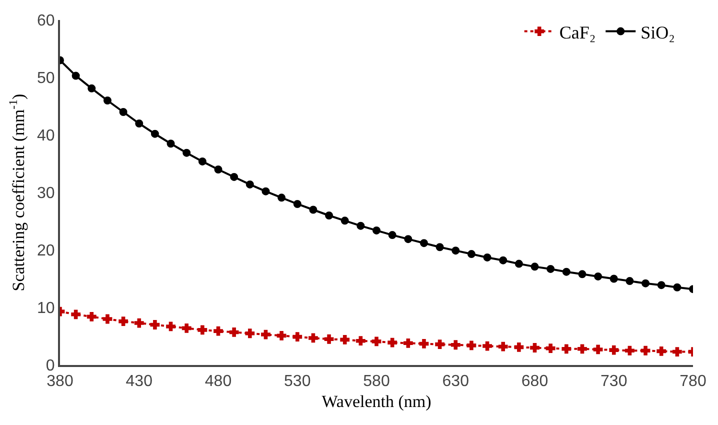 This screenshot has width=718, height=425. What do you see at coordinates (46, 136) in the screenshot?
I see `y-tick-label: 40` at bounding box center [46, 136].